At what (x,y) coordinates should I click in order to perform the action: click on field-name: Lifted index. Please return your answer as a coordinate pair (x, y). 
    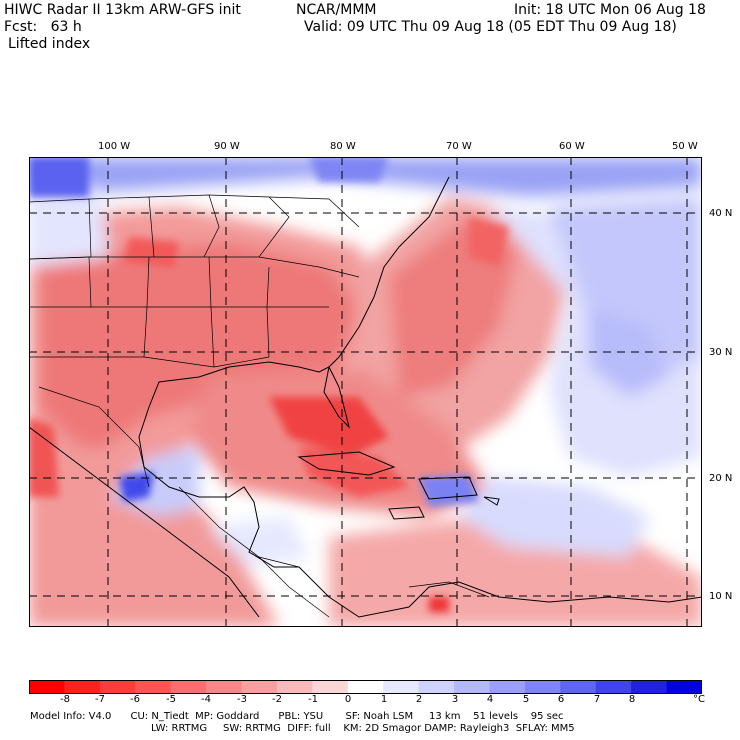
    Looking at the image, I should click on (49, 44).